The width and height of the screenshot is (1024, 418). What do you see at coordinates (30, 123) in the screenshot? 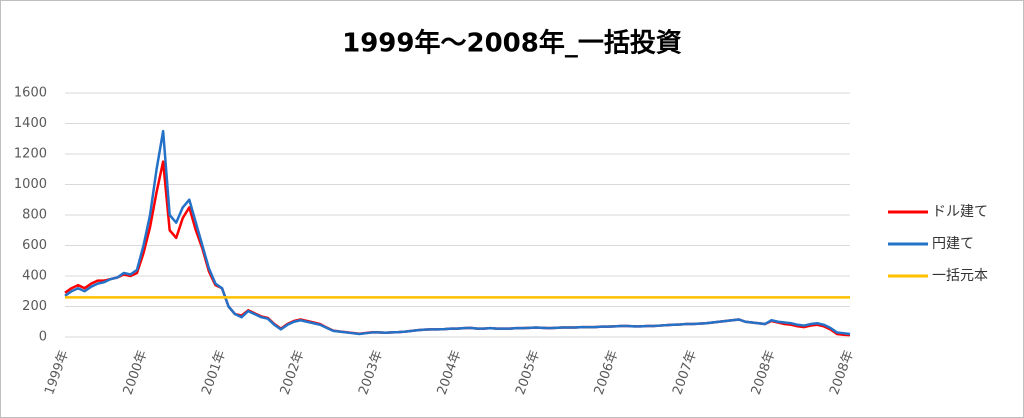
I see `y-tick-label: 1400` at bounding box center [30, 123].